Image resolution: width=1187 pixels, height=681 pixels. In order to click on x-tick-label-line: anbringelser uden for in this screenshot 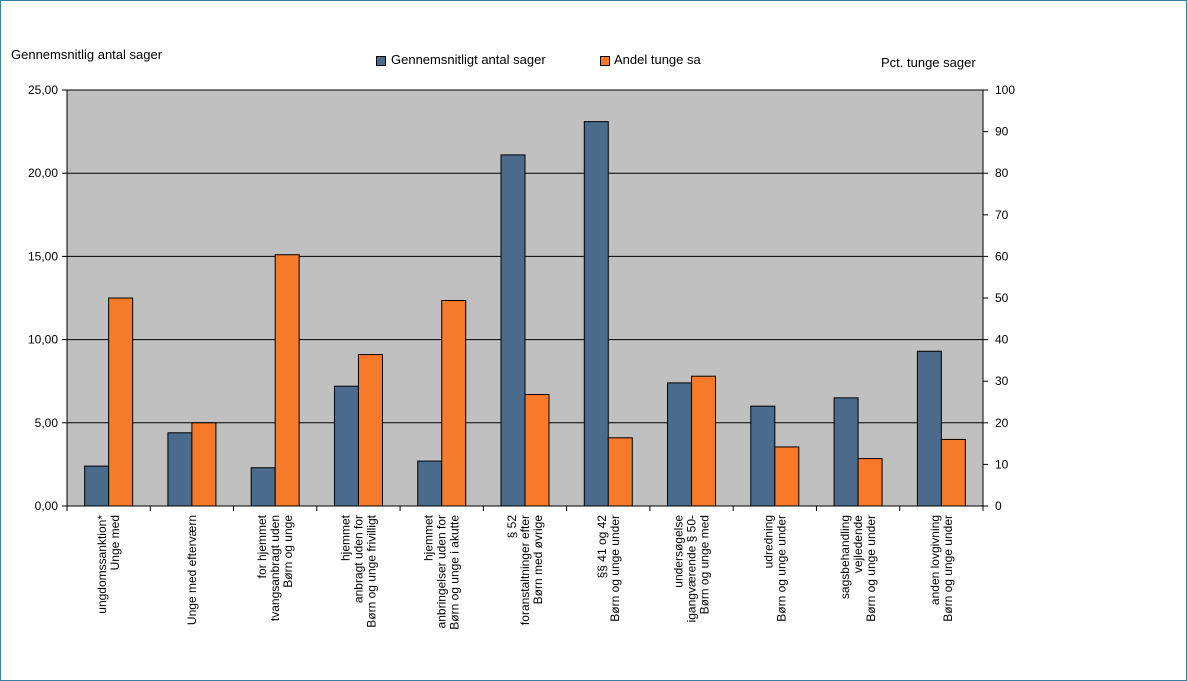, I will do `click(442, 571)`.